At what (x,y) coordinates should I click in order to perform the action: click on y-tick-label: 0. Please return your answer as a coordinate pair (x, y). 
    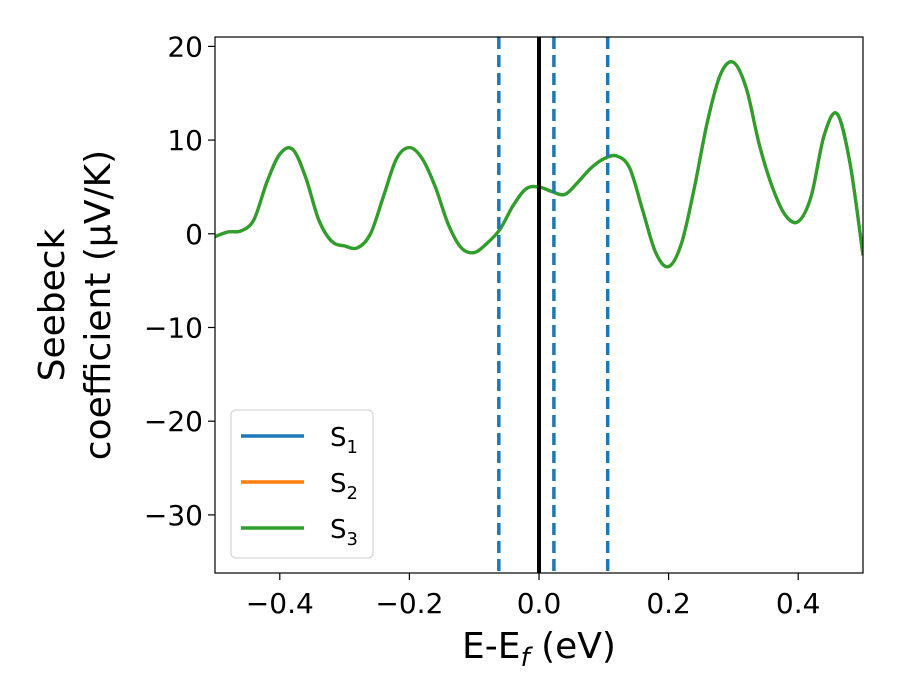
    Looking at the image, I should click on (194, 234).